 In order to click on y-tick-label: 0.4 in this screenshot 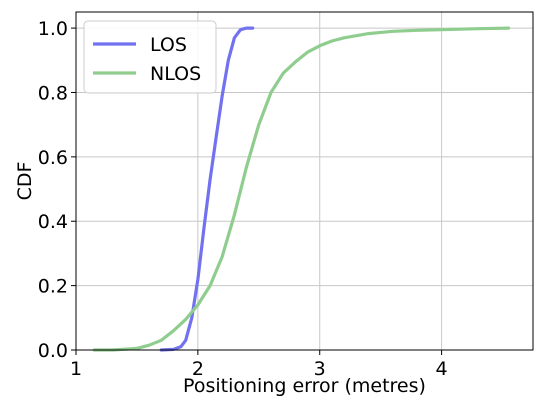, I will do `click(53, 222)`.